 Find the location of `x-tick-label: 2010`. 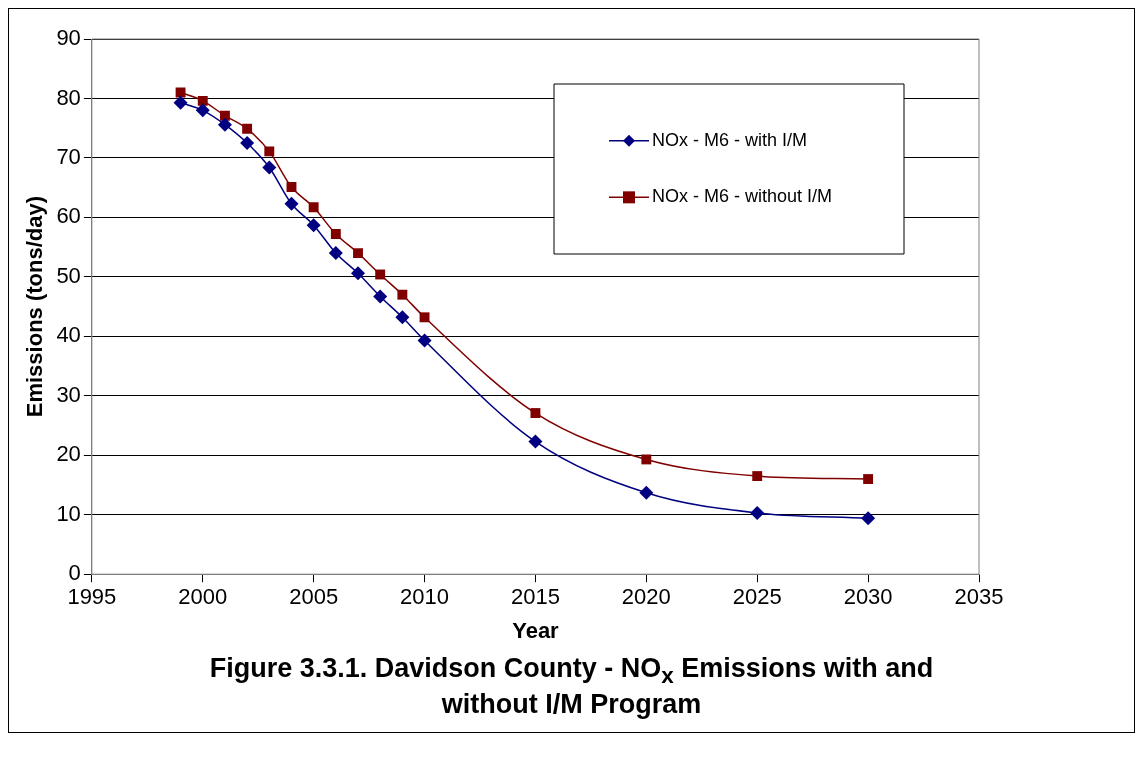

x-tick-label: 2010 is located at coordinates (425, 597).